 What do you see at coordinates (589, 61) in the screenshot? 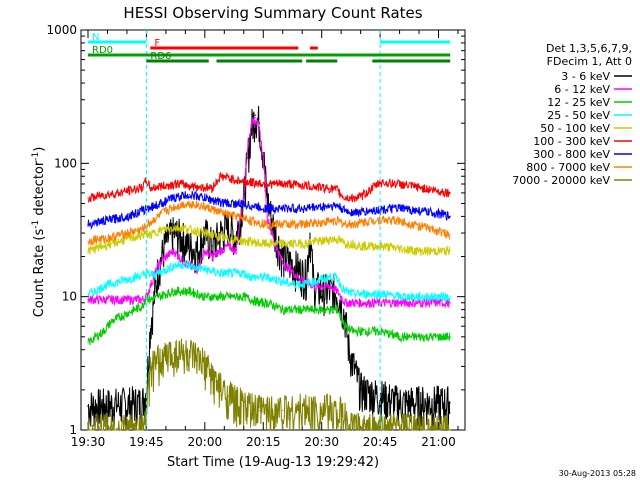
I see `legend-header: FDecim 1, Att 0` at bounding box center [589, 61].